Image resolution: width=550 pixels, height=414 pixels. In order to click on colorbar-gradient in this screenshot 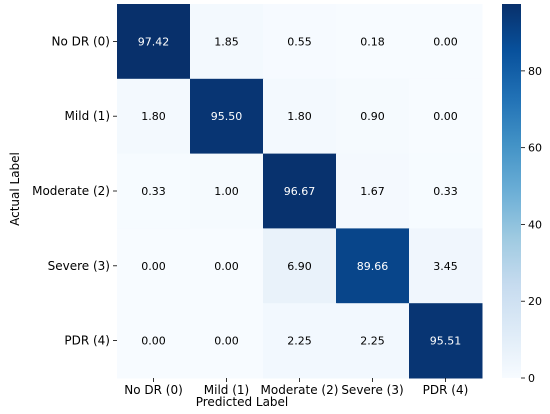, I will do `click(511, 191)`.